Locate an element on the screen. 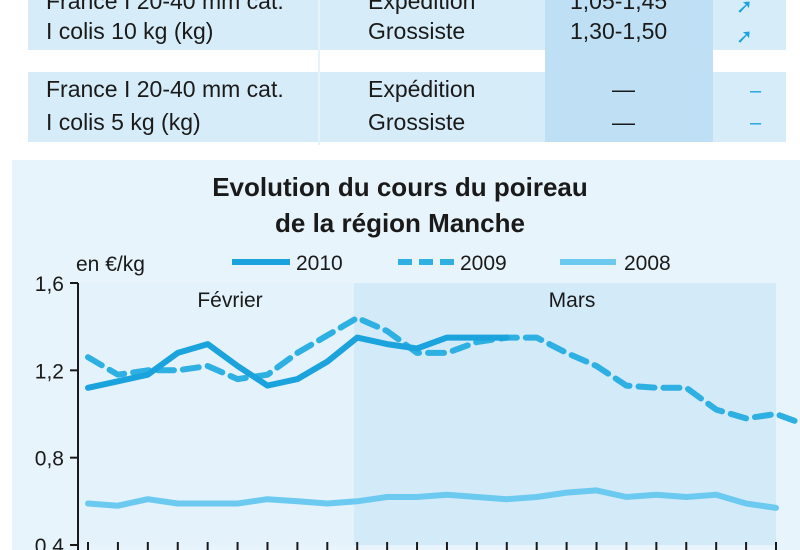 This screenshot has height=550, width=800. y-tick-label: 0,8 is located at coordinates (49, 459).